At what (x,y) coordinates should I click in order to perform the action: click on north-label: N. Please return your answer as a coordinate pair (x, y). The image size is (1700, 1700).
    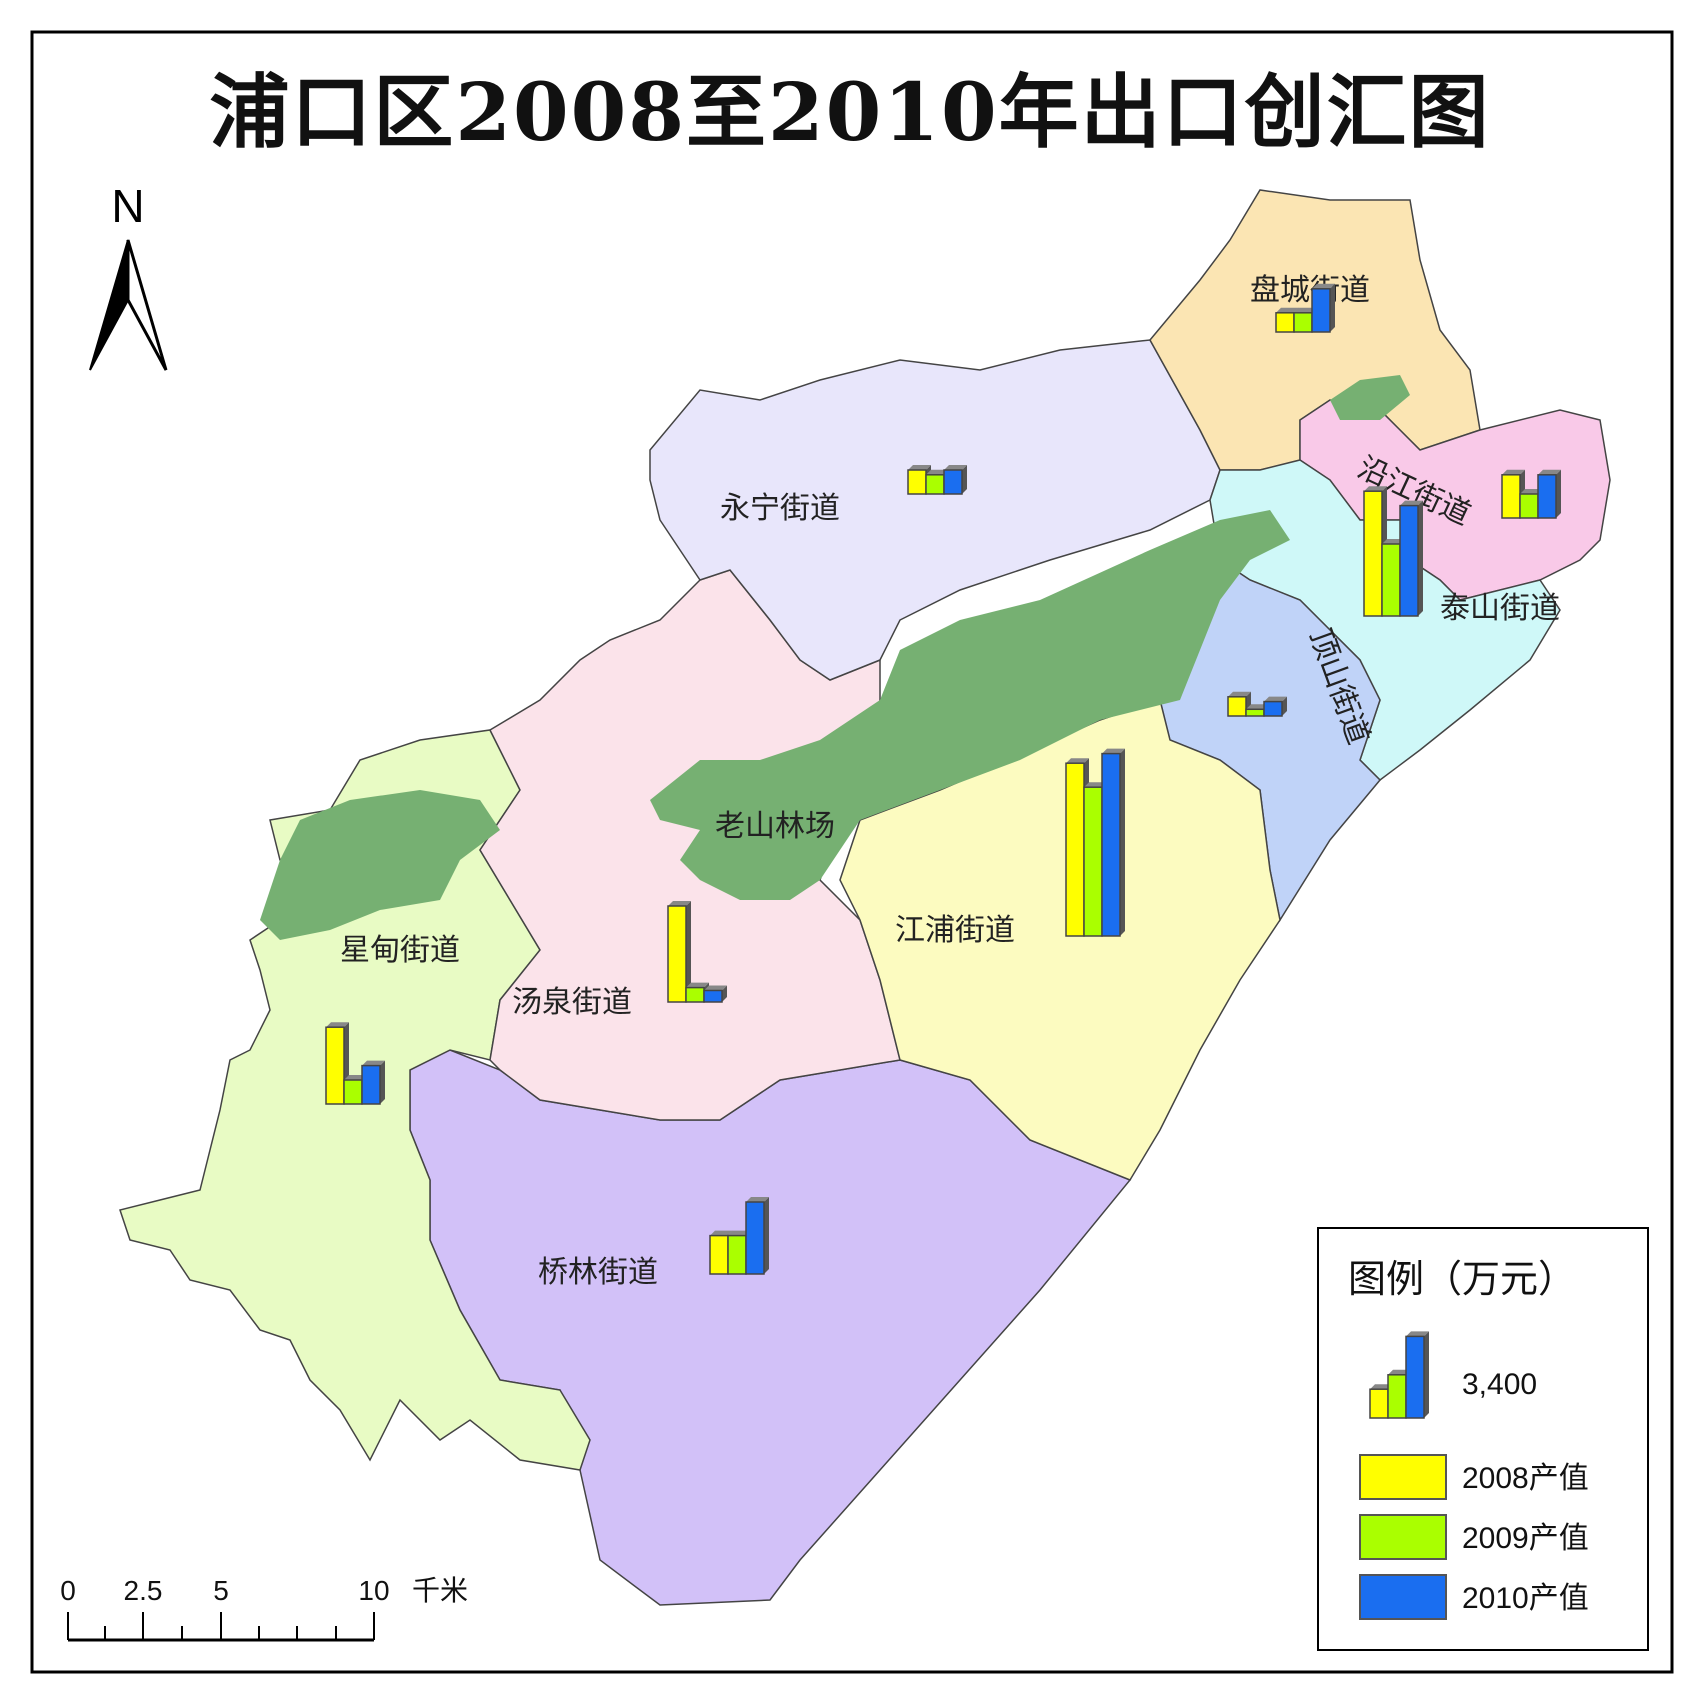
    Looking at the image, I should click on (127, 206).